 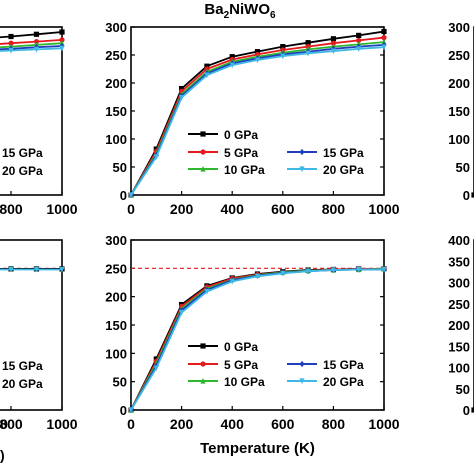 I want to click on chart-panel-bottom-right-partial: 0 50 100 150 200 250 300 350 400, so click(x=461, y=325).